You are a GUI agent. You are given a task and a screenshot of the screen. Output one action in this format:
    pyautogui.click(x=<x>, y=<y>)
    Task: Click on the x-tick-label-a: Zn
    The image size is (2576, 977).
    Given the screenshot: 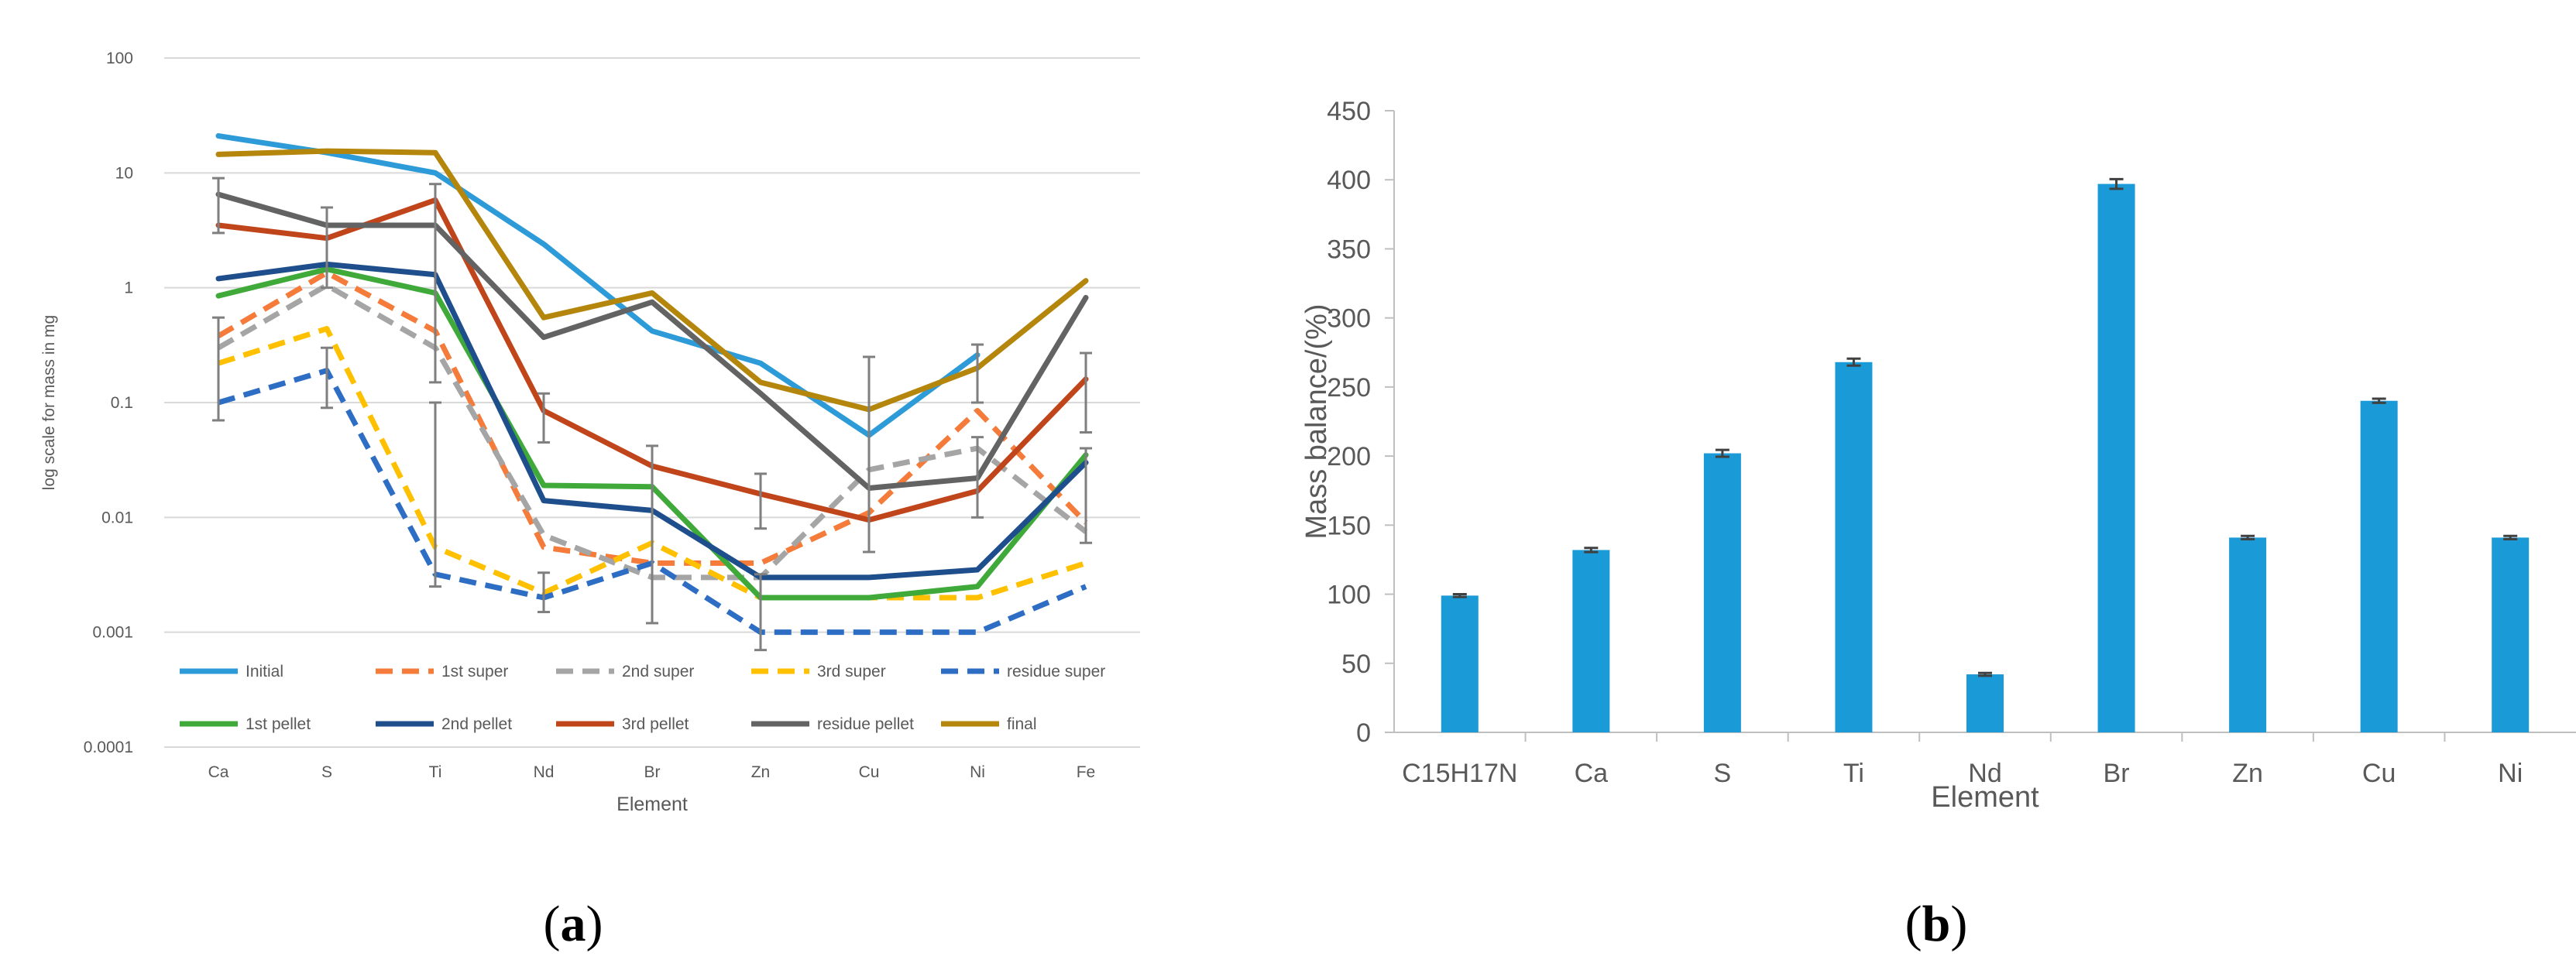 What is the action you would take?
    pyautogui.click(x=761, y=772)
    